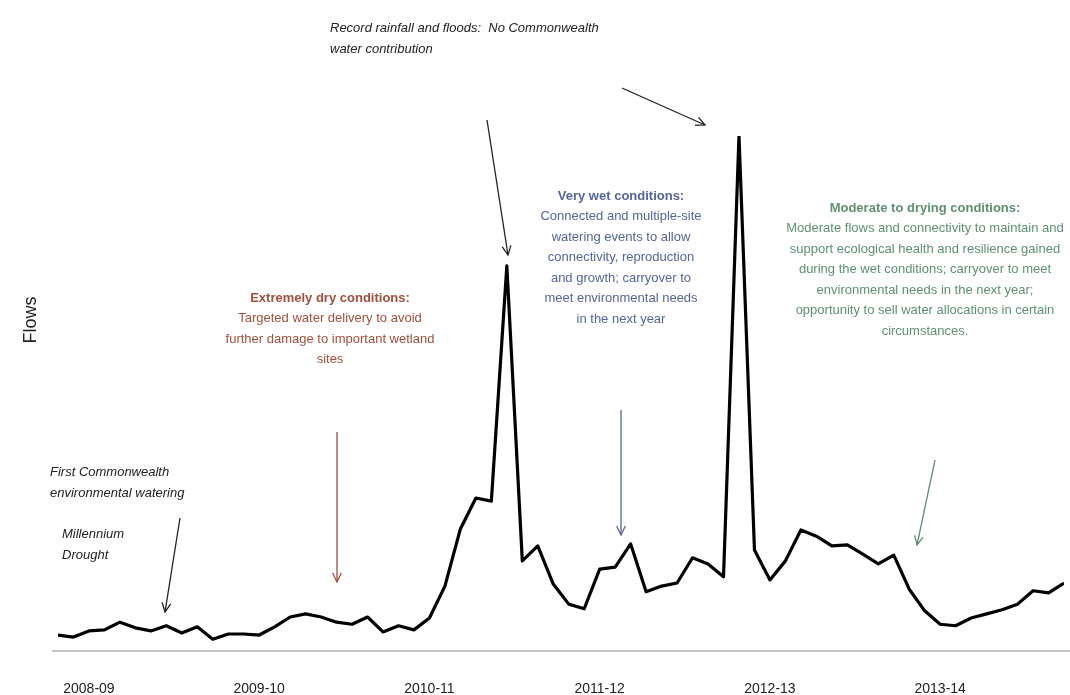  I want to click on x-tick-label: 2010-11, so click(429, 687).